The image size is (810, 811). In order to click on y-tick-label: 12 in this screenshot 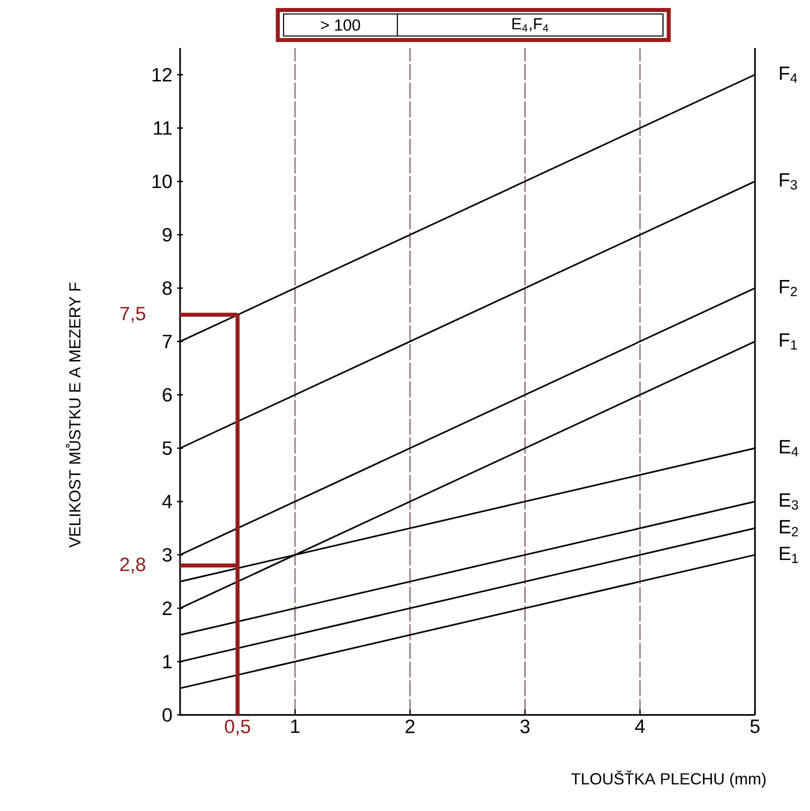, I will do `click(162, 75)`.